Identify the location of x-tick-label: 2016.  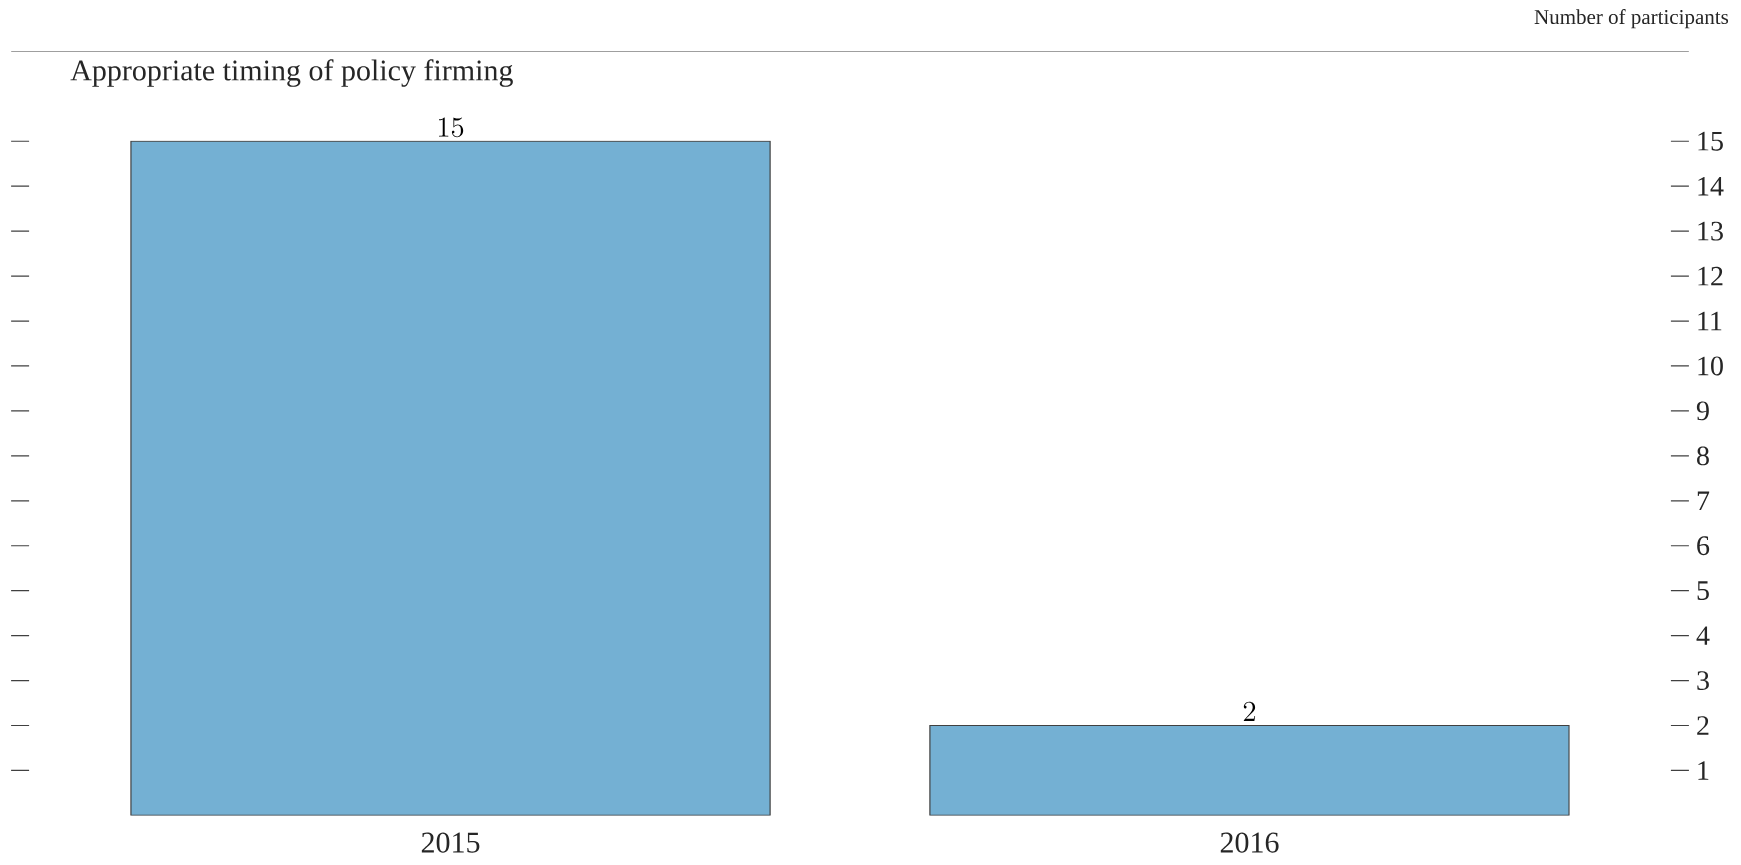
(1249, 842).